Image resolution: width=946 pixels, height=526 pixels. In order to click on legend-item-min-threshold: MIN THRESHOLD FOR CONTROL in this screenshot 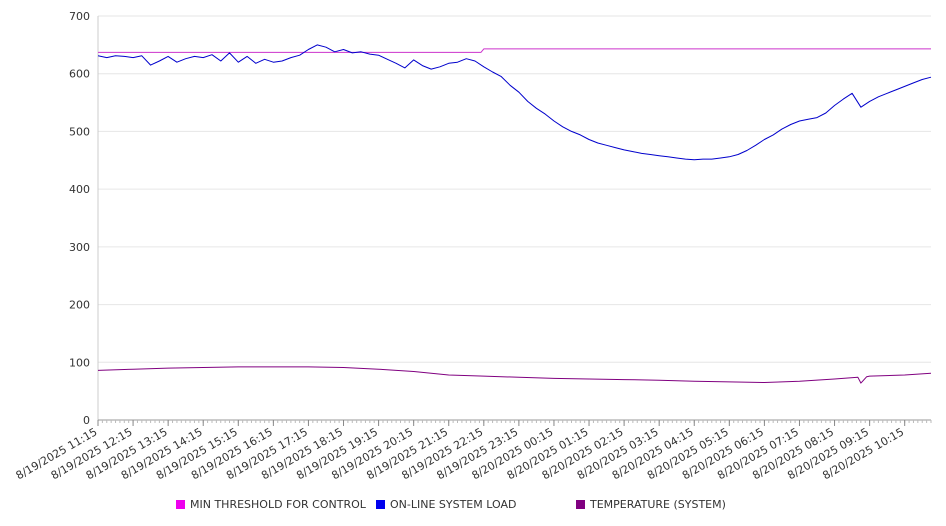, I will do `click(271, 504)`.